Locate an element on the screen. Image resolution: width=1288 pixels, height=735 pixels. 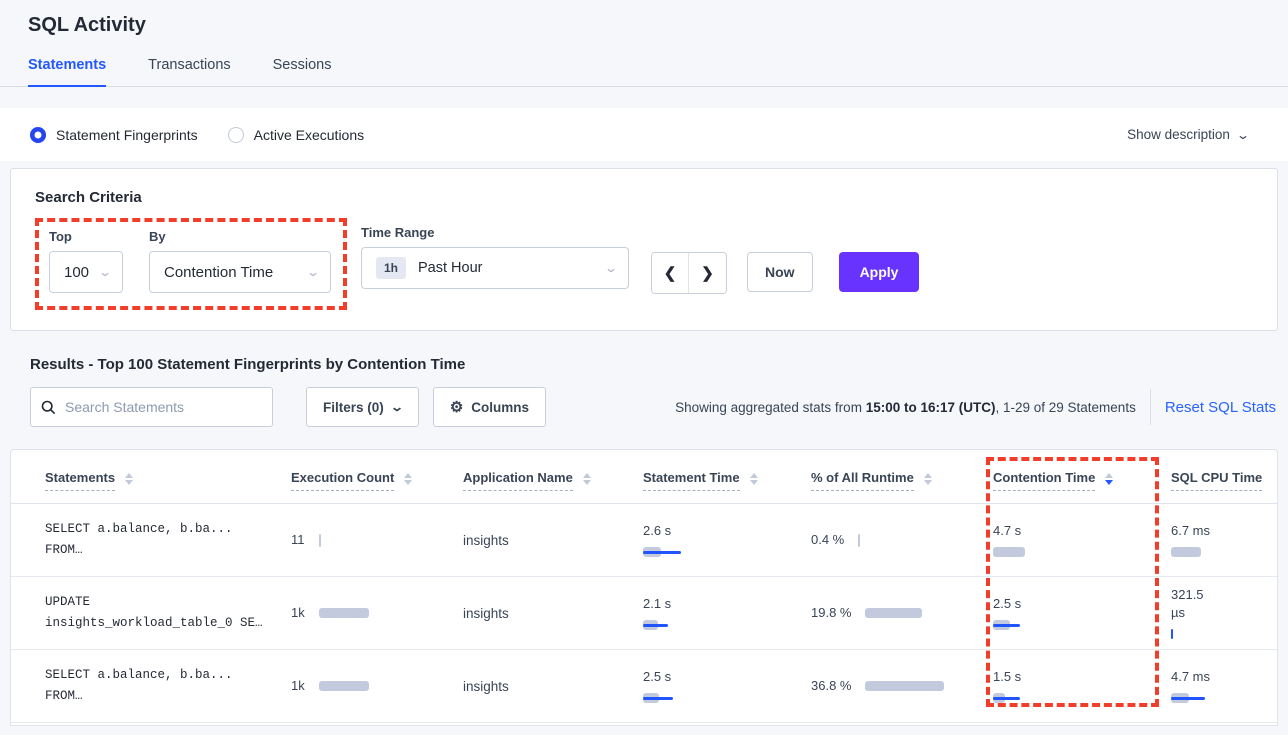
statement-time-cell: 2.5 s is located at coordinates (727, 686).